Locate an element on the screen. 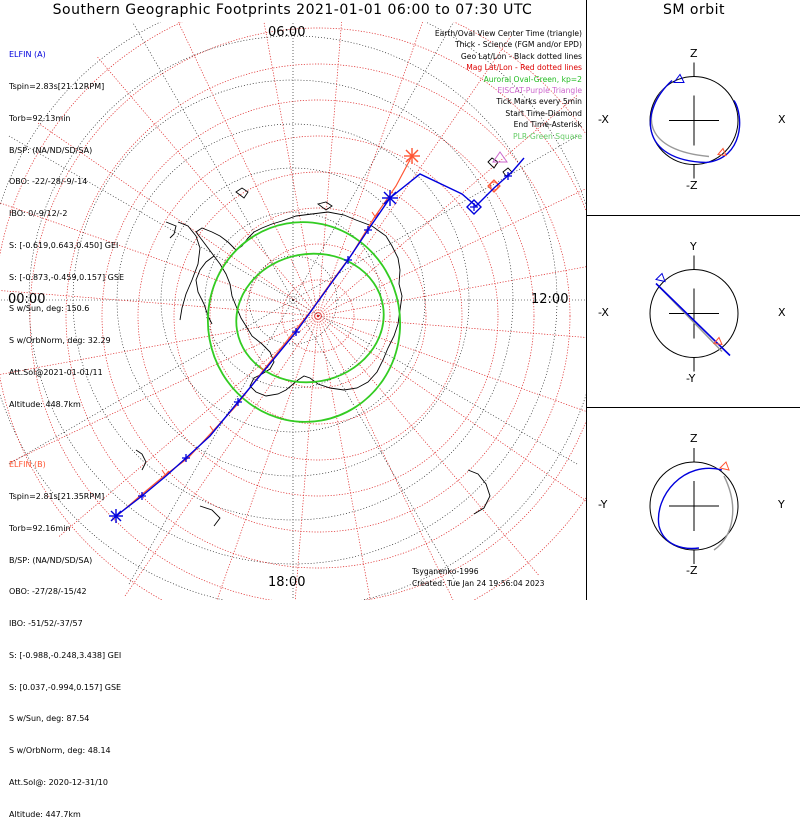  created-timestamp: Created: Tue Jan 24 19:56:04 2023 is located at coordinates (478, 583).